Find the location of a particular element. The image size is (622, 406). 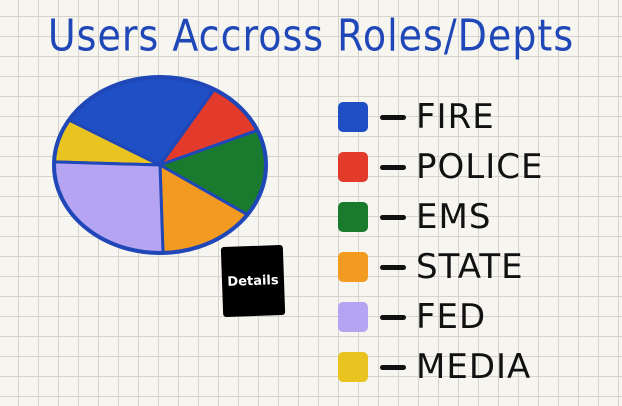

legend-item-ems: EMS is located at coordinates (473, 217).